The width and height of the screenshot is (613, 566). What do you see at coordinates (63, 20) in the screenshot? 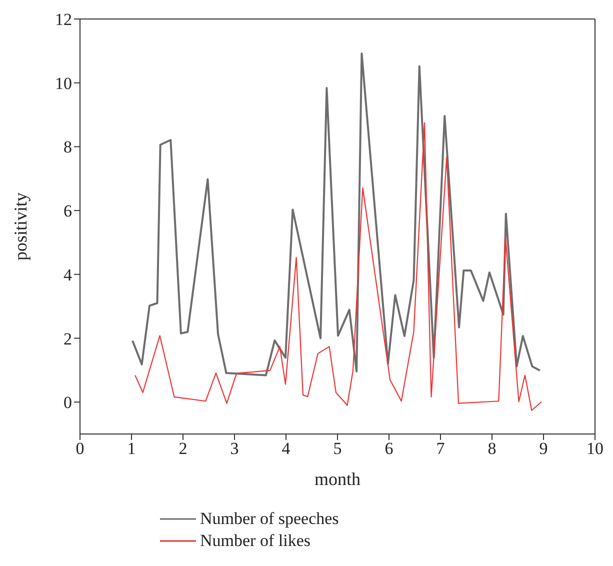
I see `y-tick-label: 12` at bounding box center [63, 20].